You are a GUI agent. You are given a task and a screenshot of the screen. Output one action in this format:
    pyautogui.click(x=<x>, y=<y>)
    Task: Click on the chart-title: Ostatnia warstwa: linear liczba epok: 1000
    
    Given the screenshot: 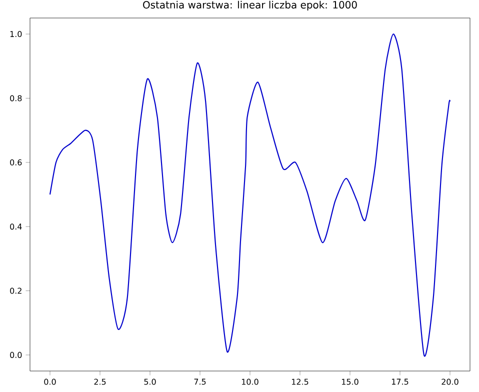 What is the action you would take?
    pyautogui.click(x=250, y=5)
    